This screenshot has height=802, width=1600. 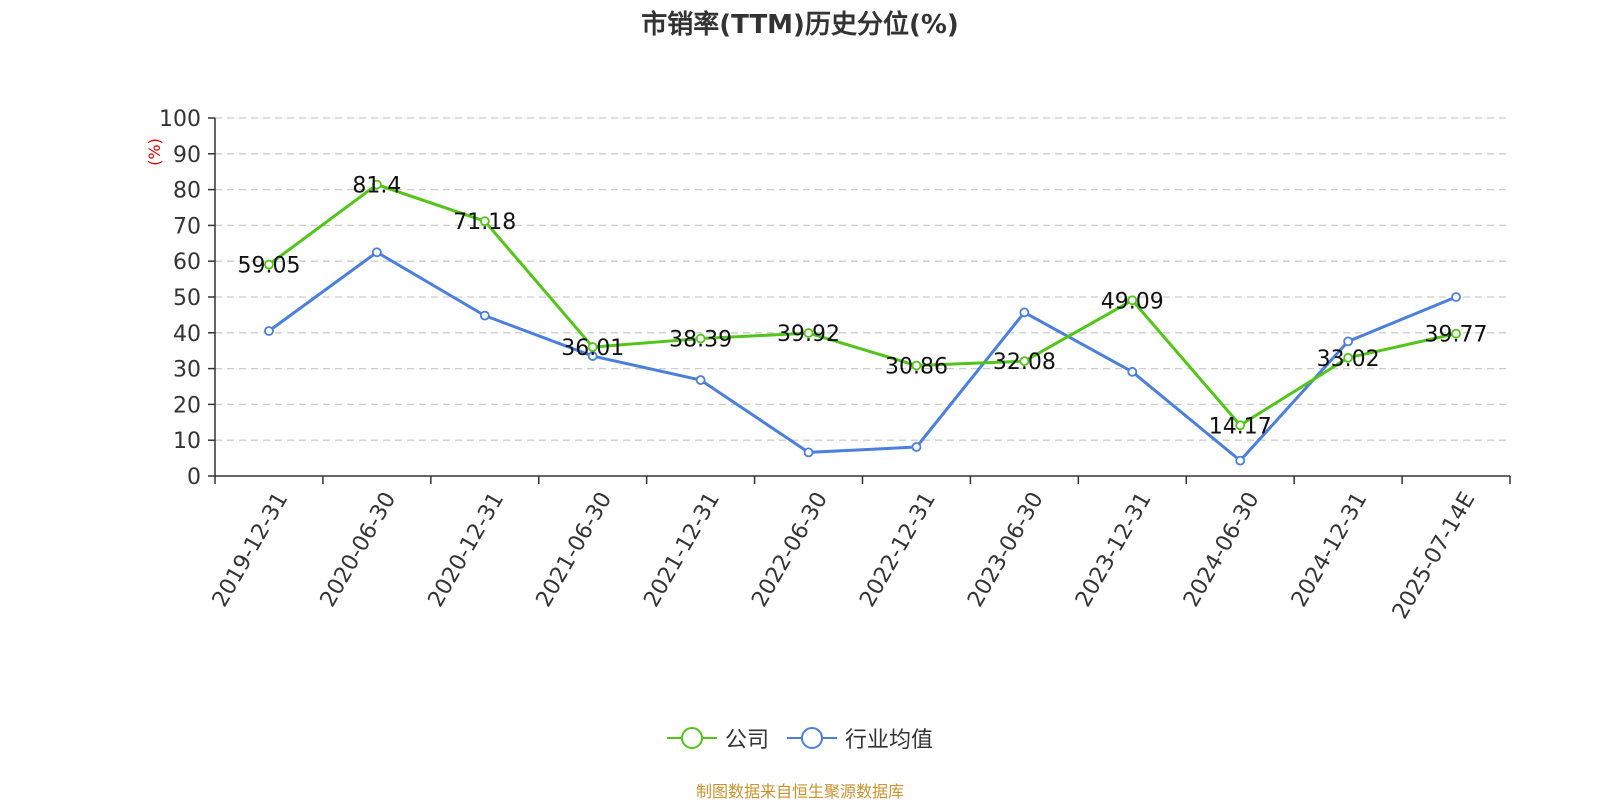 I want to click on data-source-note: 制图数据来自恒生聚源数据库, so click(x=799, y=791).